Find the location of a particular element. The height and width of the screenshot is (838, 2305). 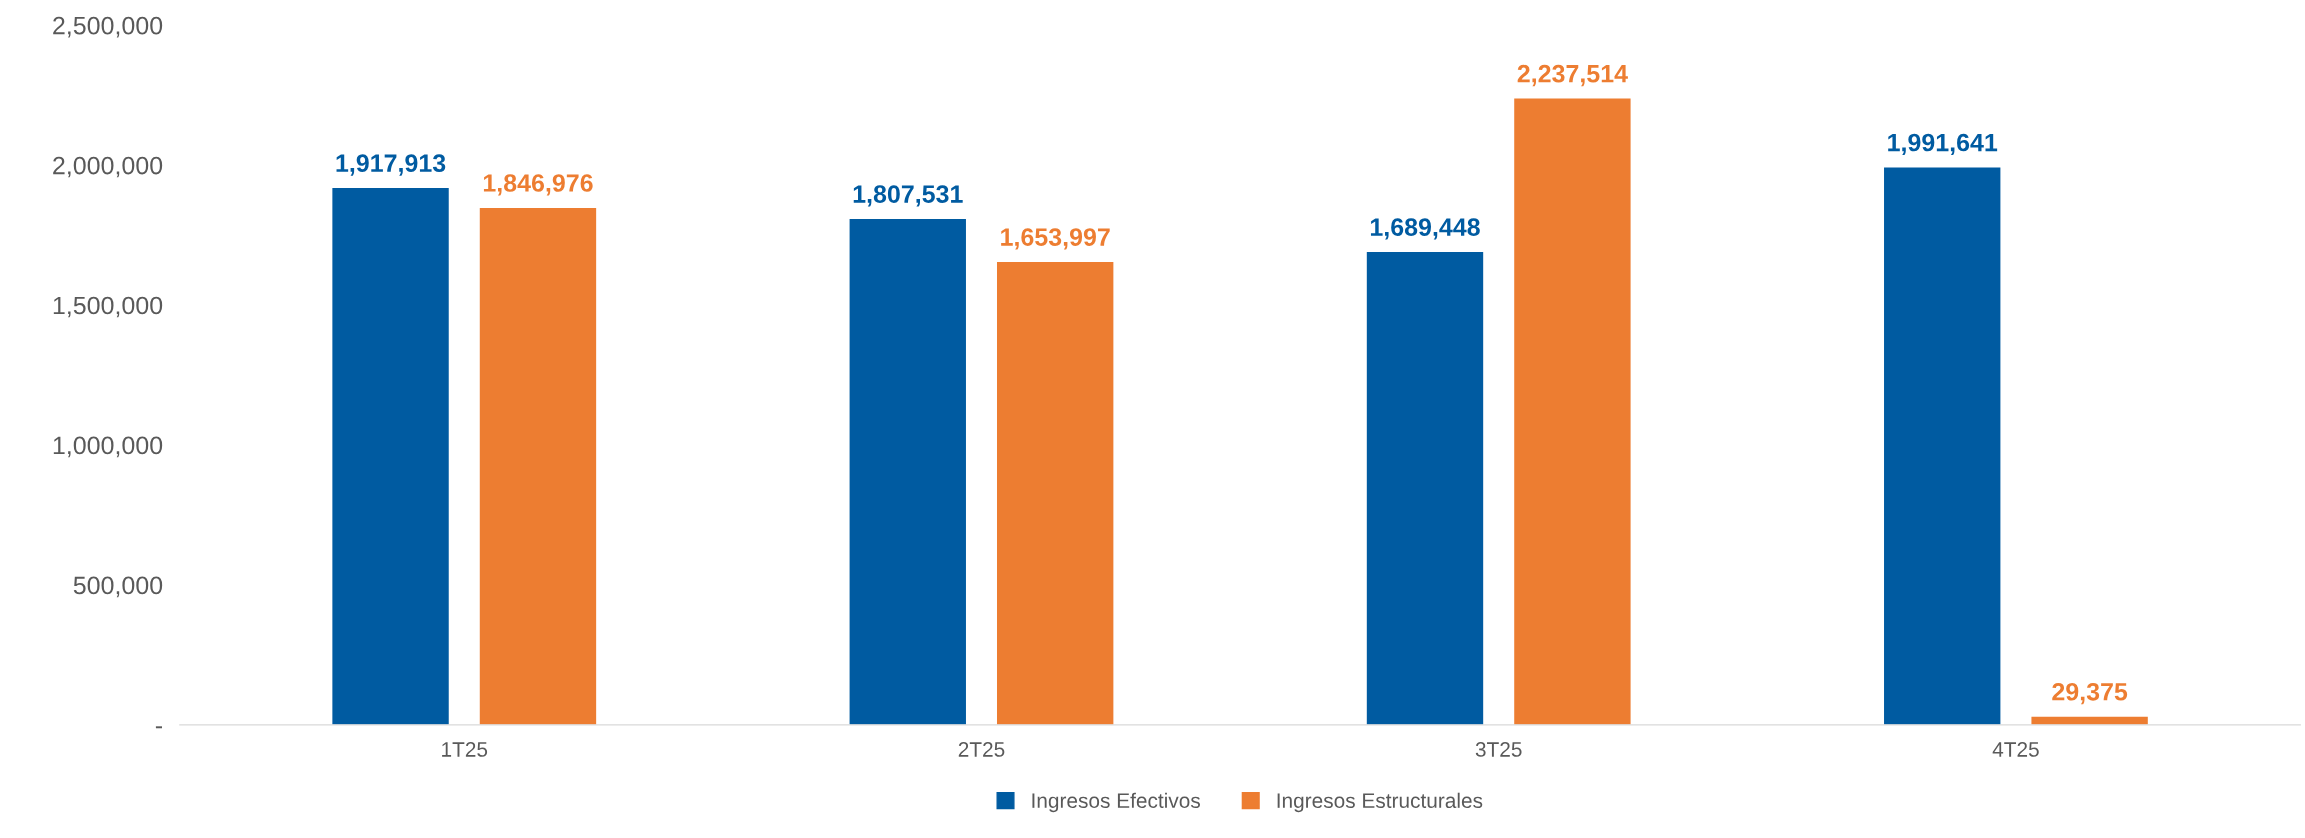

x-tick-label: 3T25 is located at coordinates (1498, 749).